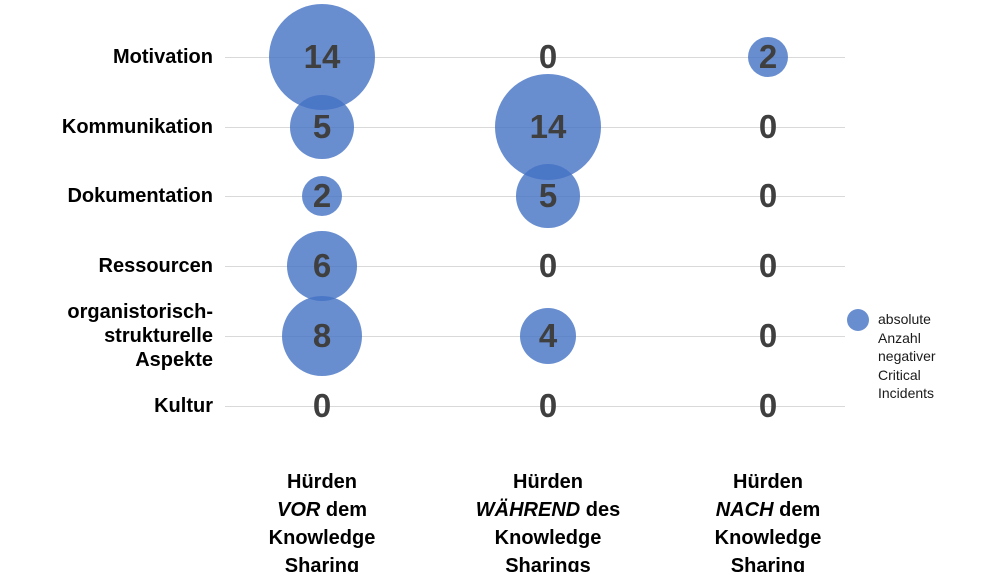 Image resolution: width=992 pixels, height=572 pixels. What do you see at coordinates (137, 127) in the screenshot?
I see `row-label-kommunikation: Kommunikation` at bounding box center [137, 127].